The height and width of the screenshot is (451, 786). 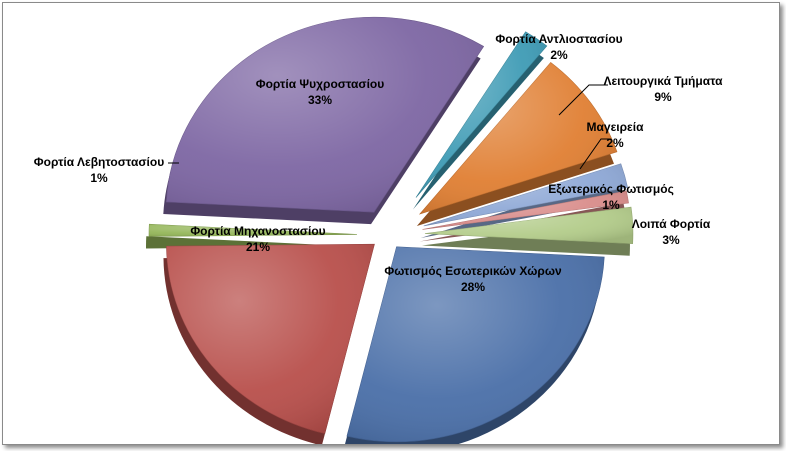 I want to click on slice-label-6: Μαγειρεία, so click(x=616, y=127).